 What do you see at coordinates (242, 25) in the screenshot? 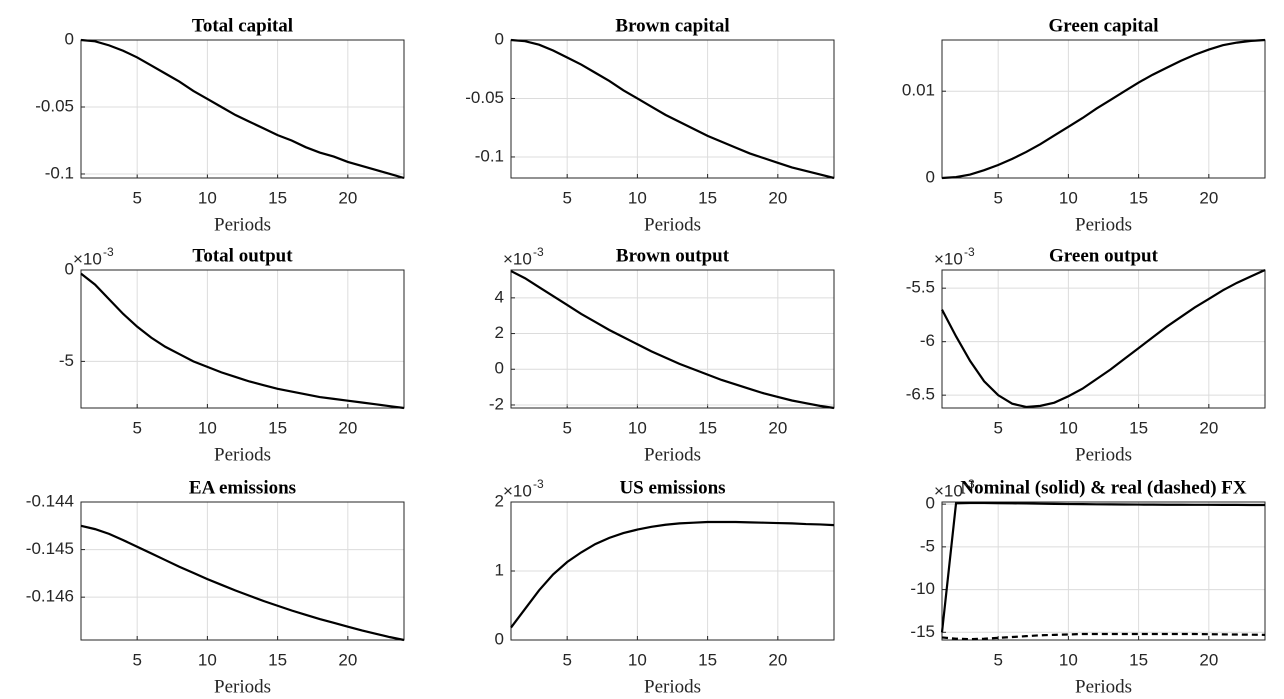
I see `subplot-title: Total capital` at bounding box center [242, 25].